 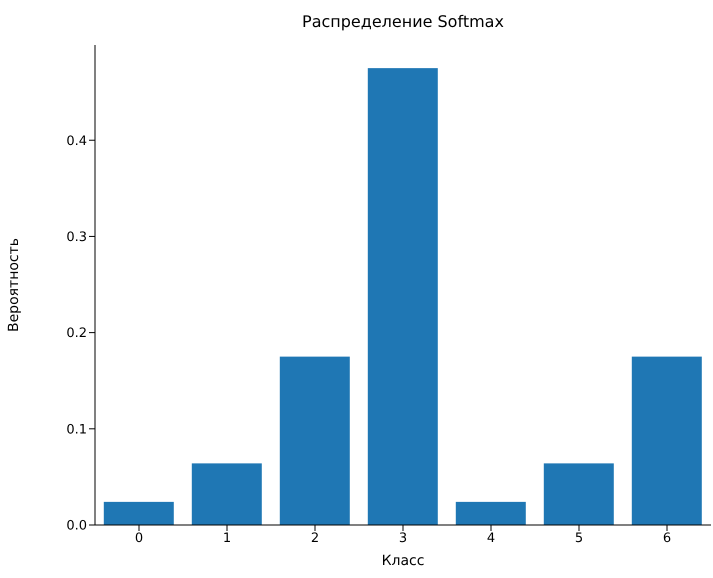 I want to click on chart-title: Распределение Softmax, so click(x=403, y=21).